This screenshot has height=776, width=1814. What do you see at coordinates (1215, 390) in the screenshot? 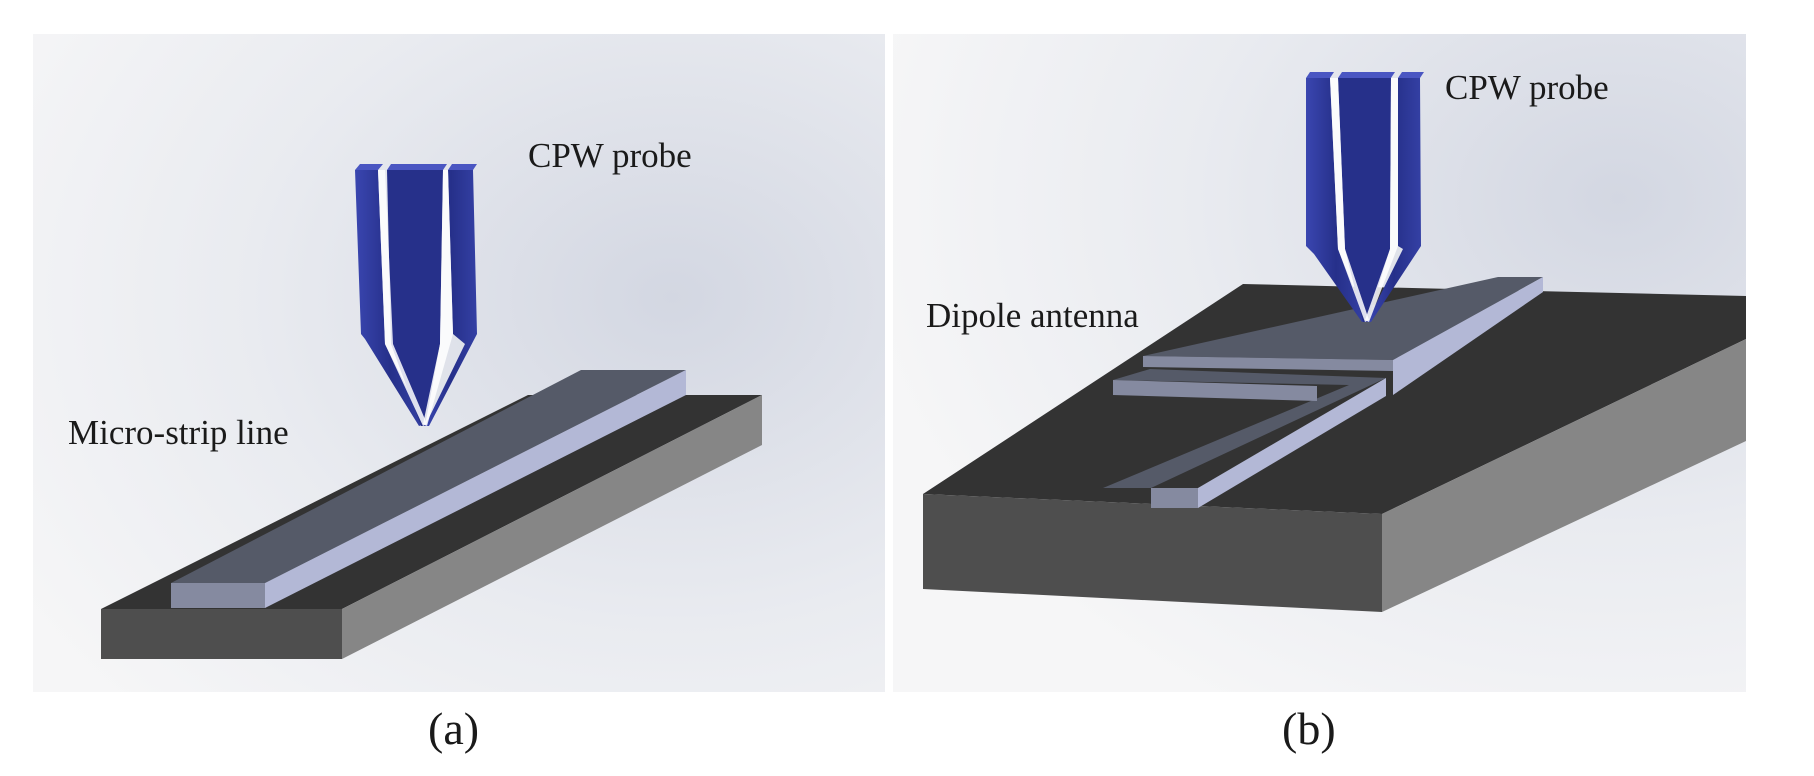
I see `arm-front-horizontal` at bounding box center [1215, 390].